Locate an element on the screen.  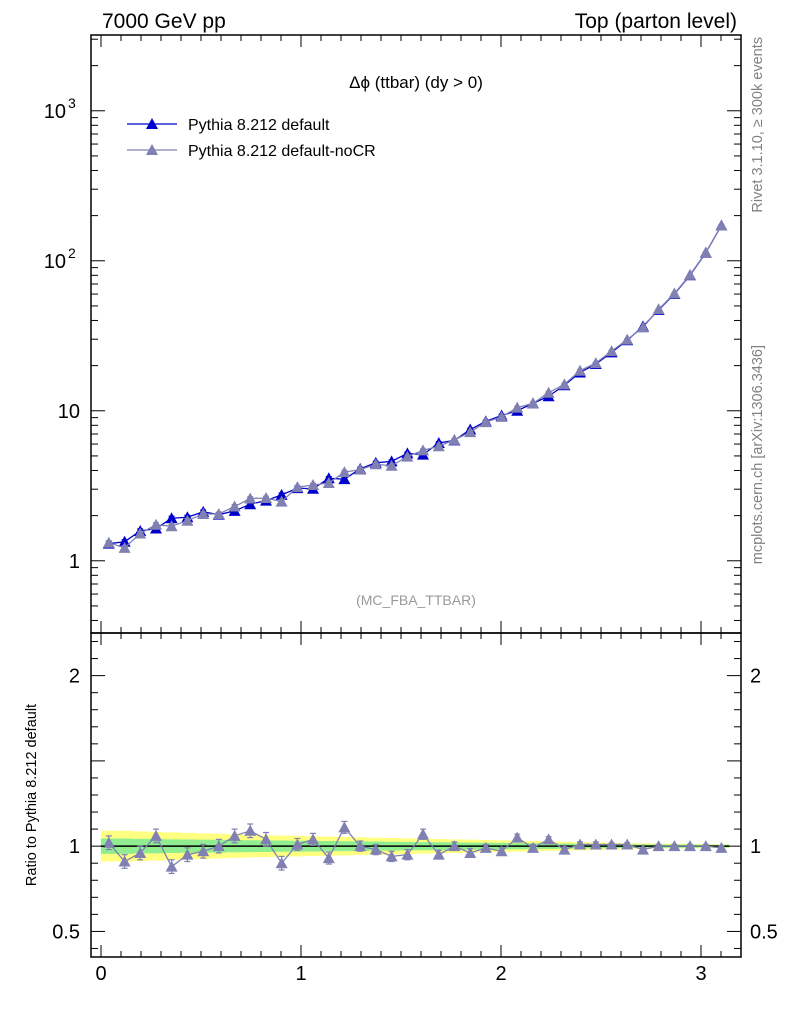
ratio-y-tick-label-right: 1 is located at coordinates (755, 847).